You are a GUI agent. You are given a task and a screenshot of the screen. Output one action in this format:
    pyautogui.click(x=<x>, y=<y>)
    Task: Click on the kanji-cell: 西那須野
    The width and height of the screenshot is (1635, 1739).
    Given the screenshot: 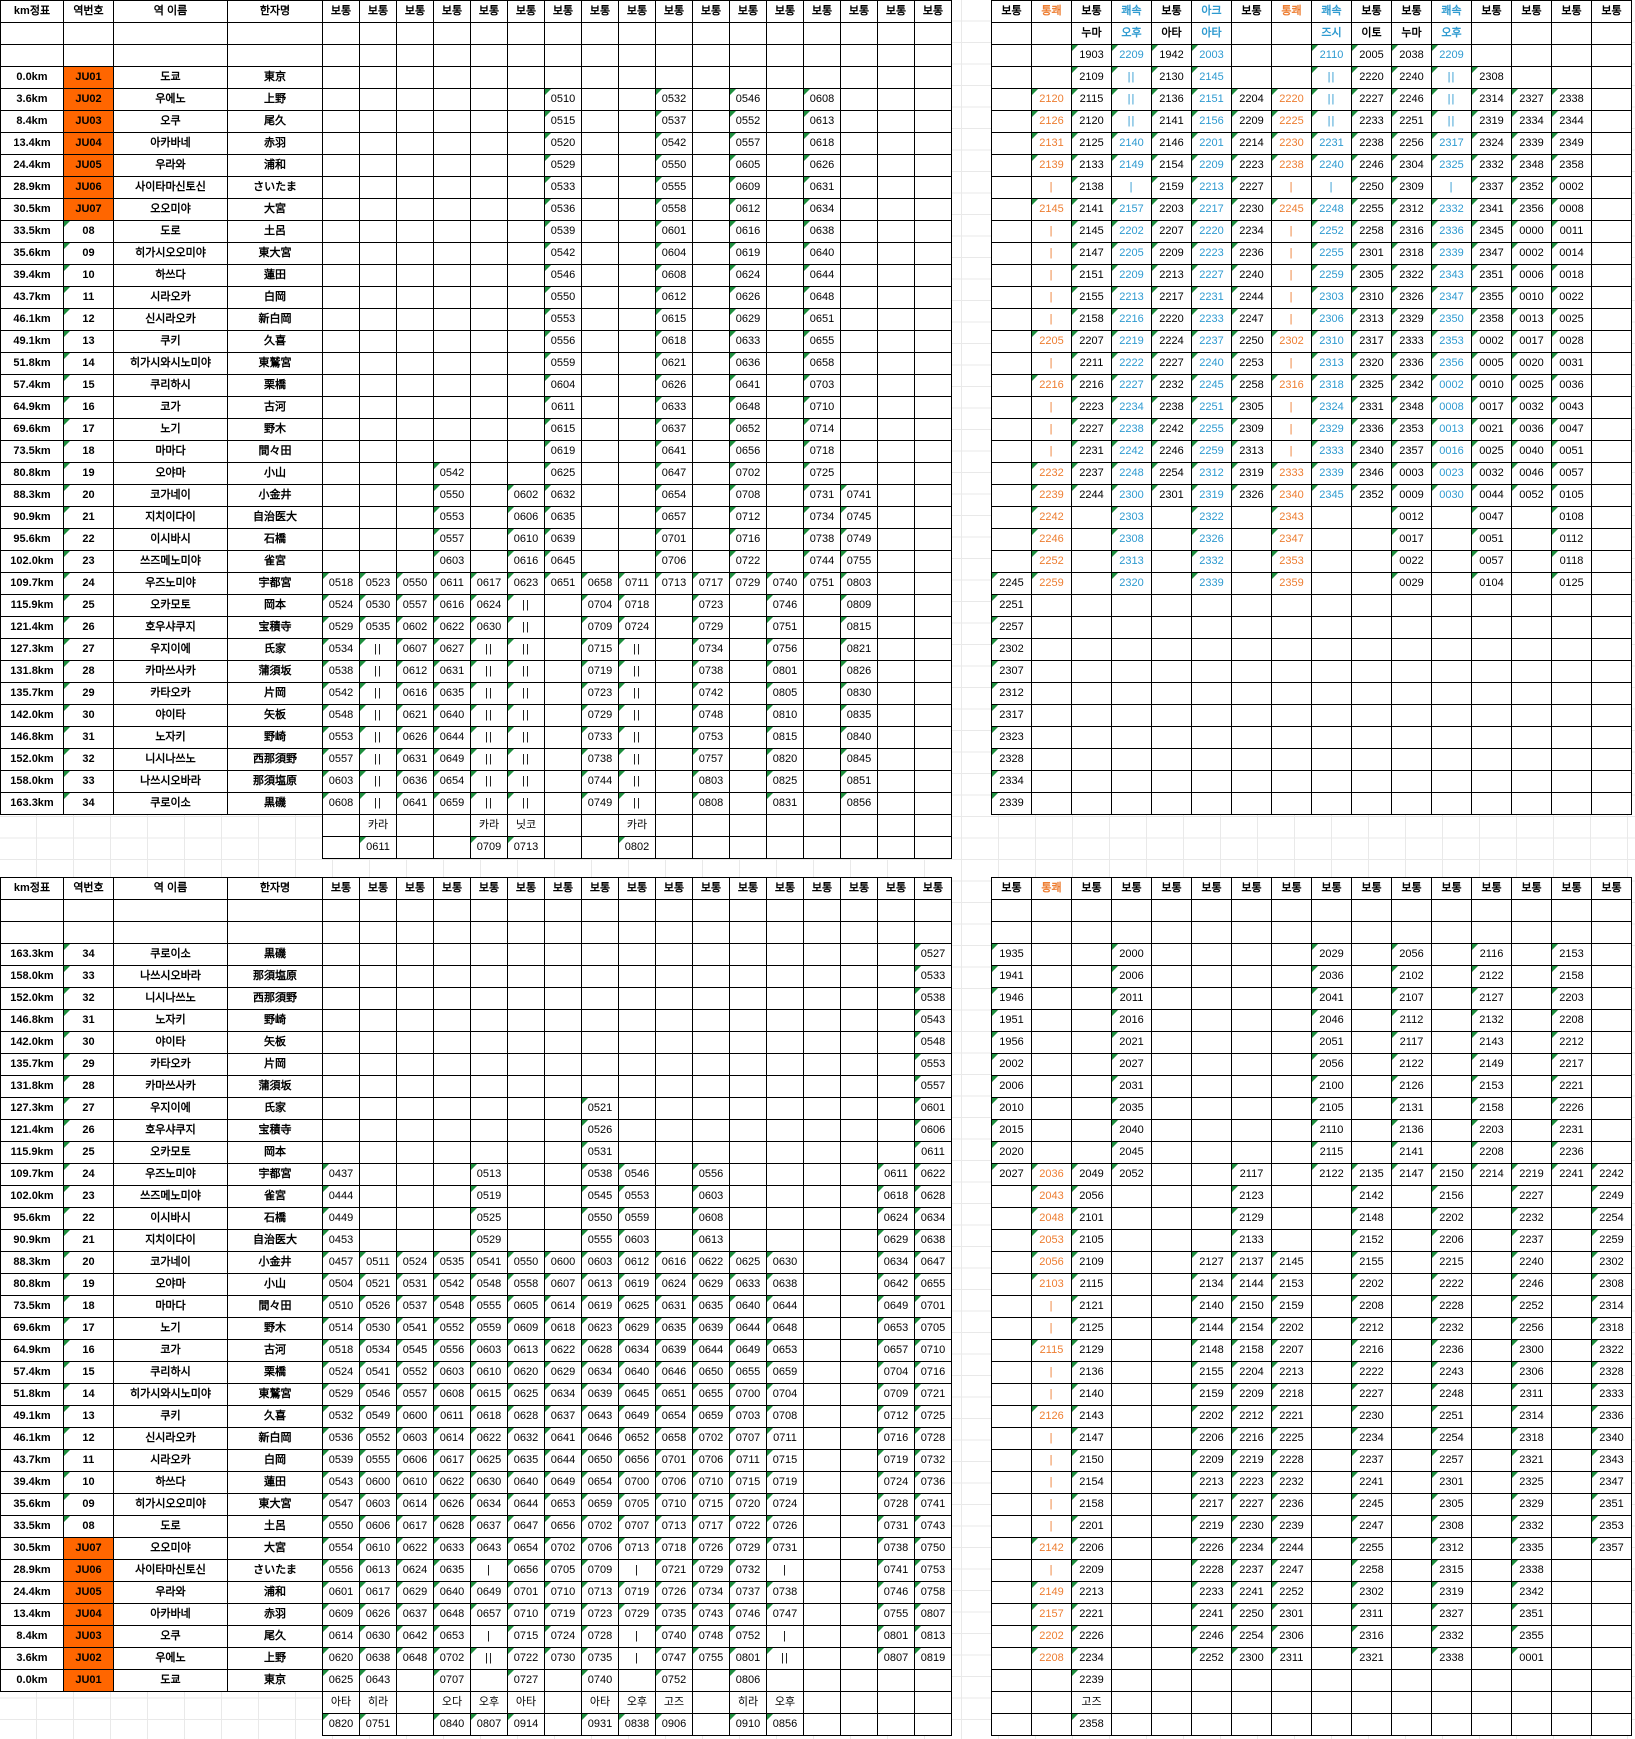 What is the action you would take?
    pyautogui.click(x=275, y=998)
    